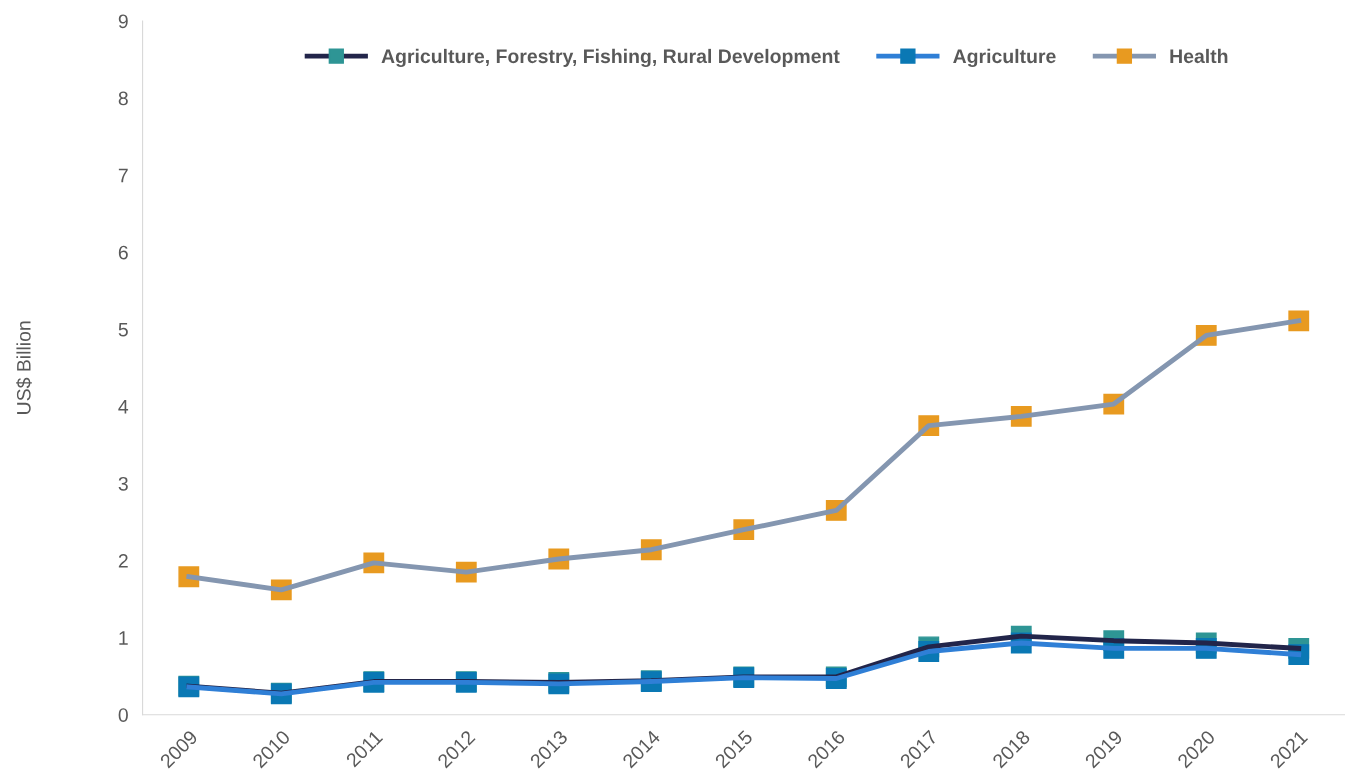 This screenshot has height=776, width=1345. Describe the element at coordinates (123, 252) in the screenshot. I see `y-tick-label: 6` at that location.